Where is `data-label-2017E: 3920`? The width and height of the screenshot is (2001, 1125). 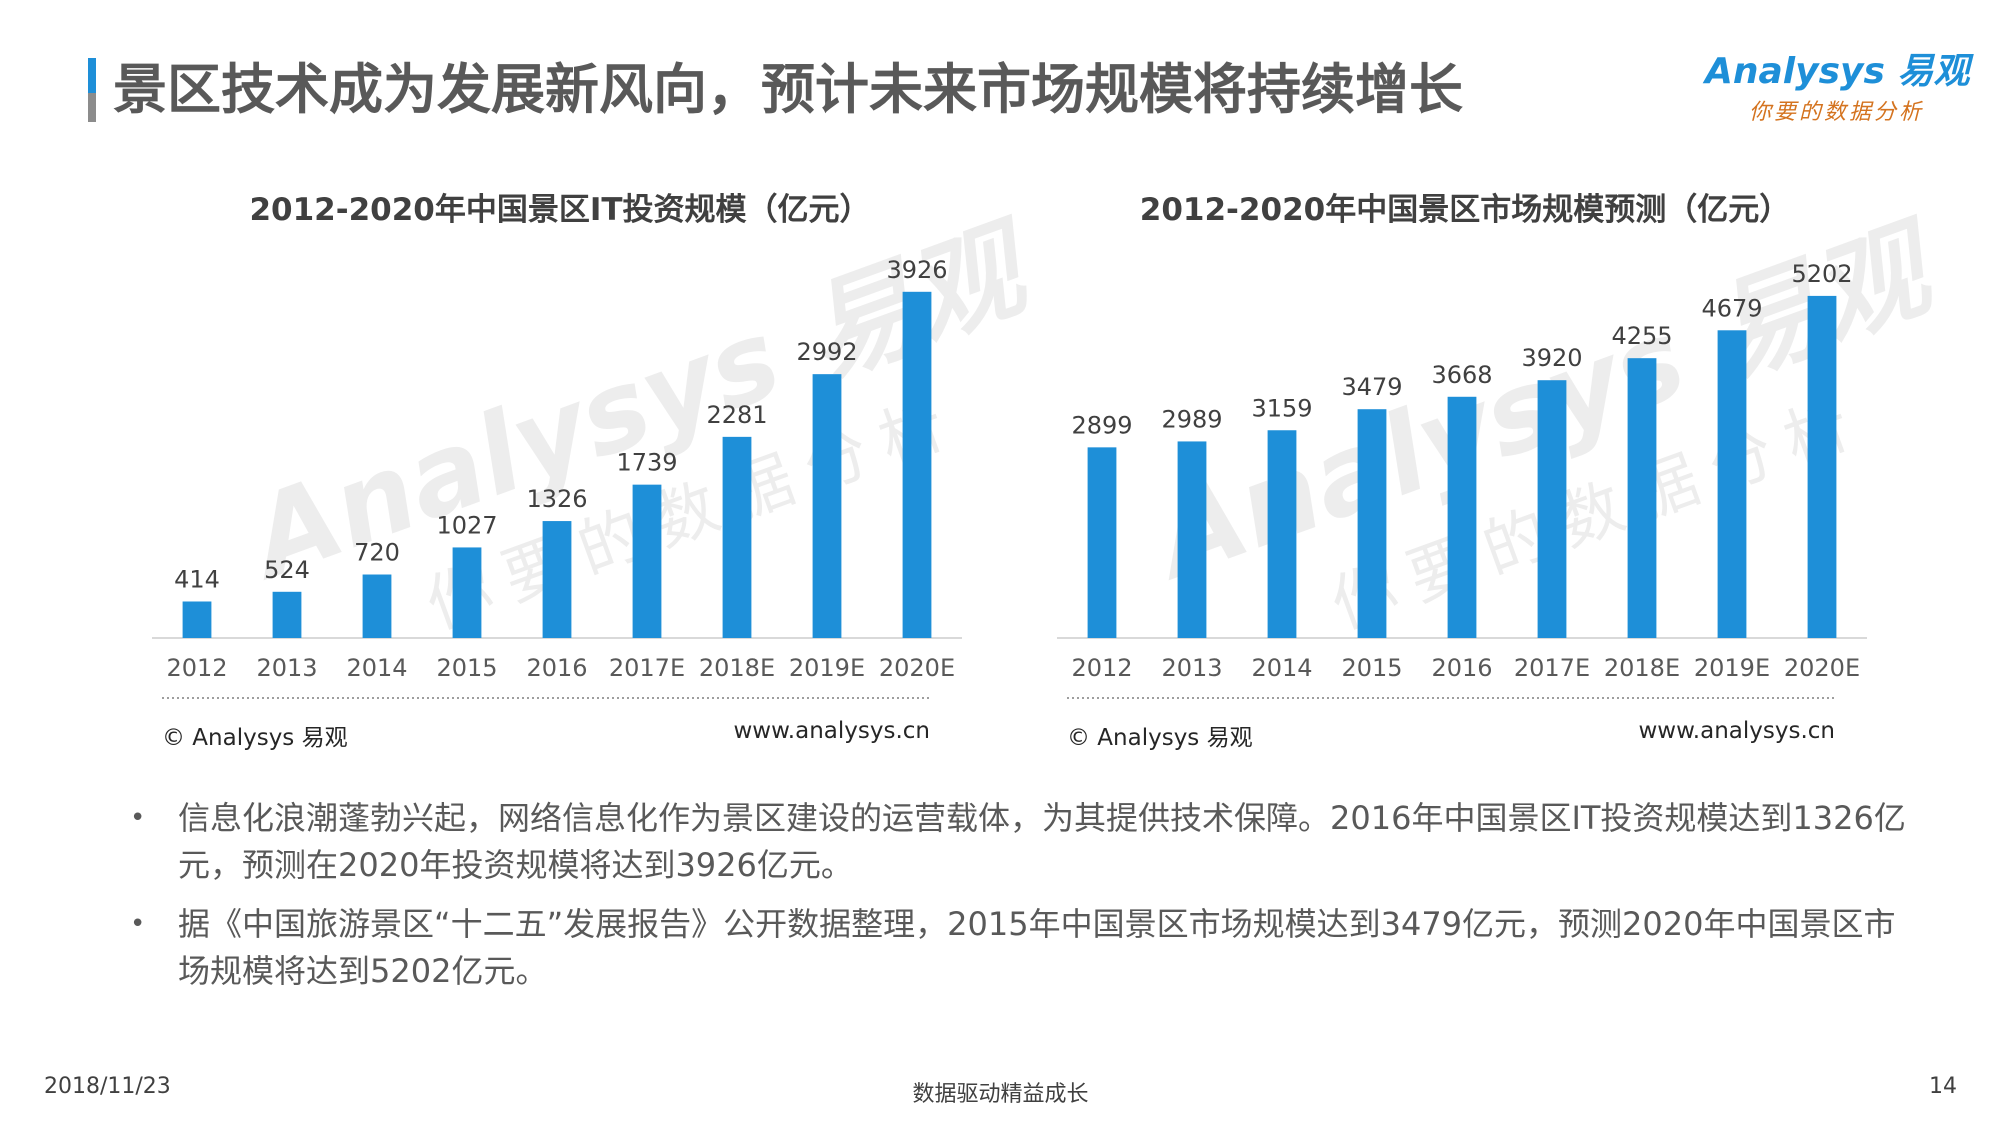 data-label-2017E: 3920 is located at coordinates (1551, 358).